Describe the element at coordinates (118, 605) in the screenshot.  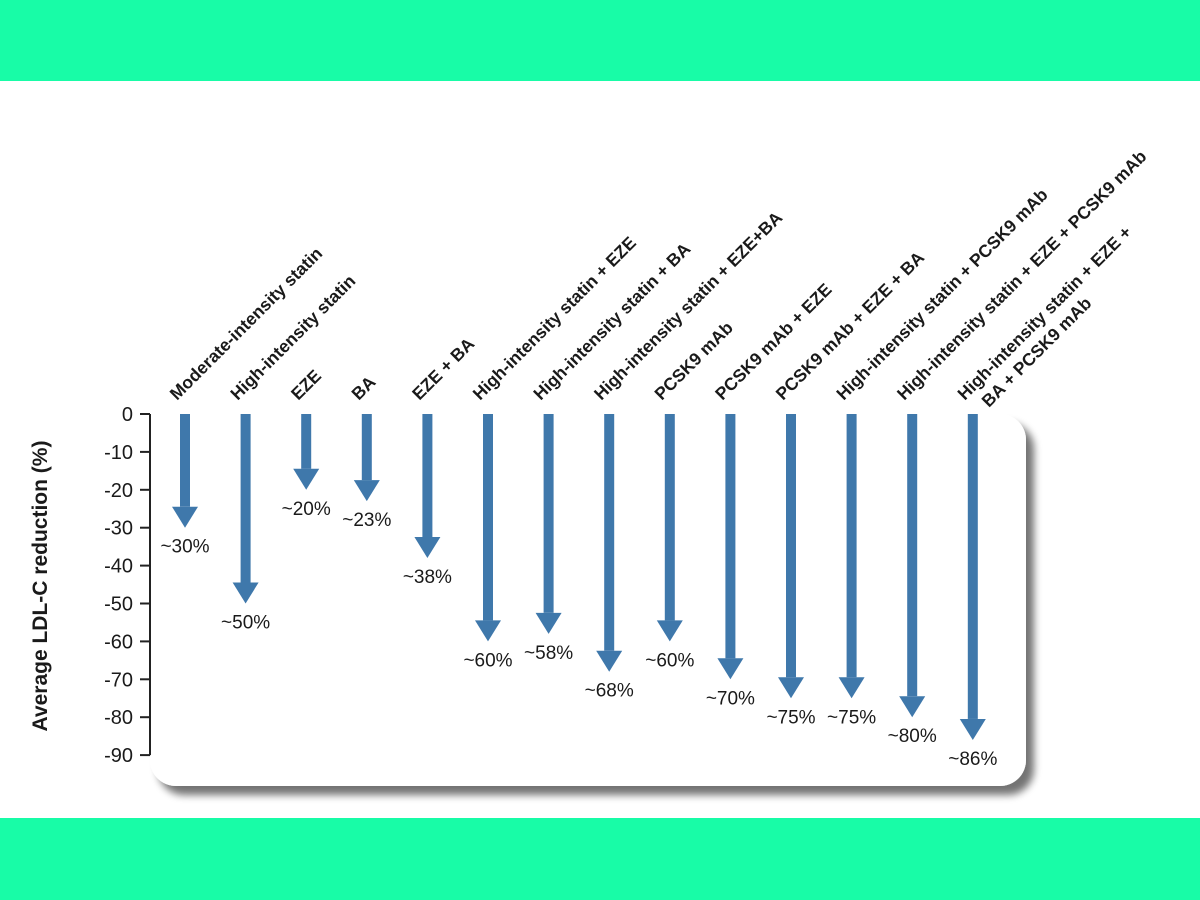
I see `y-tick-label: -50` at that location.